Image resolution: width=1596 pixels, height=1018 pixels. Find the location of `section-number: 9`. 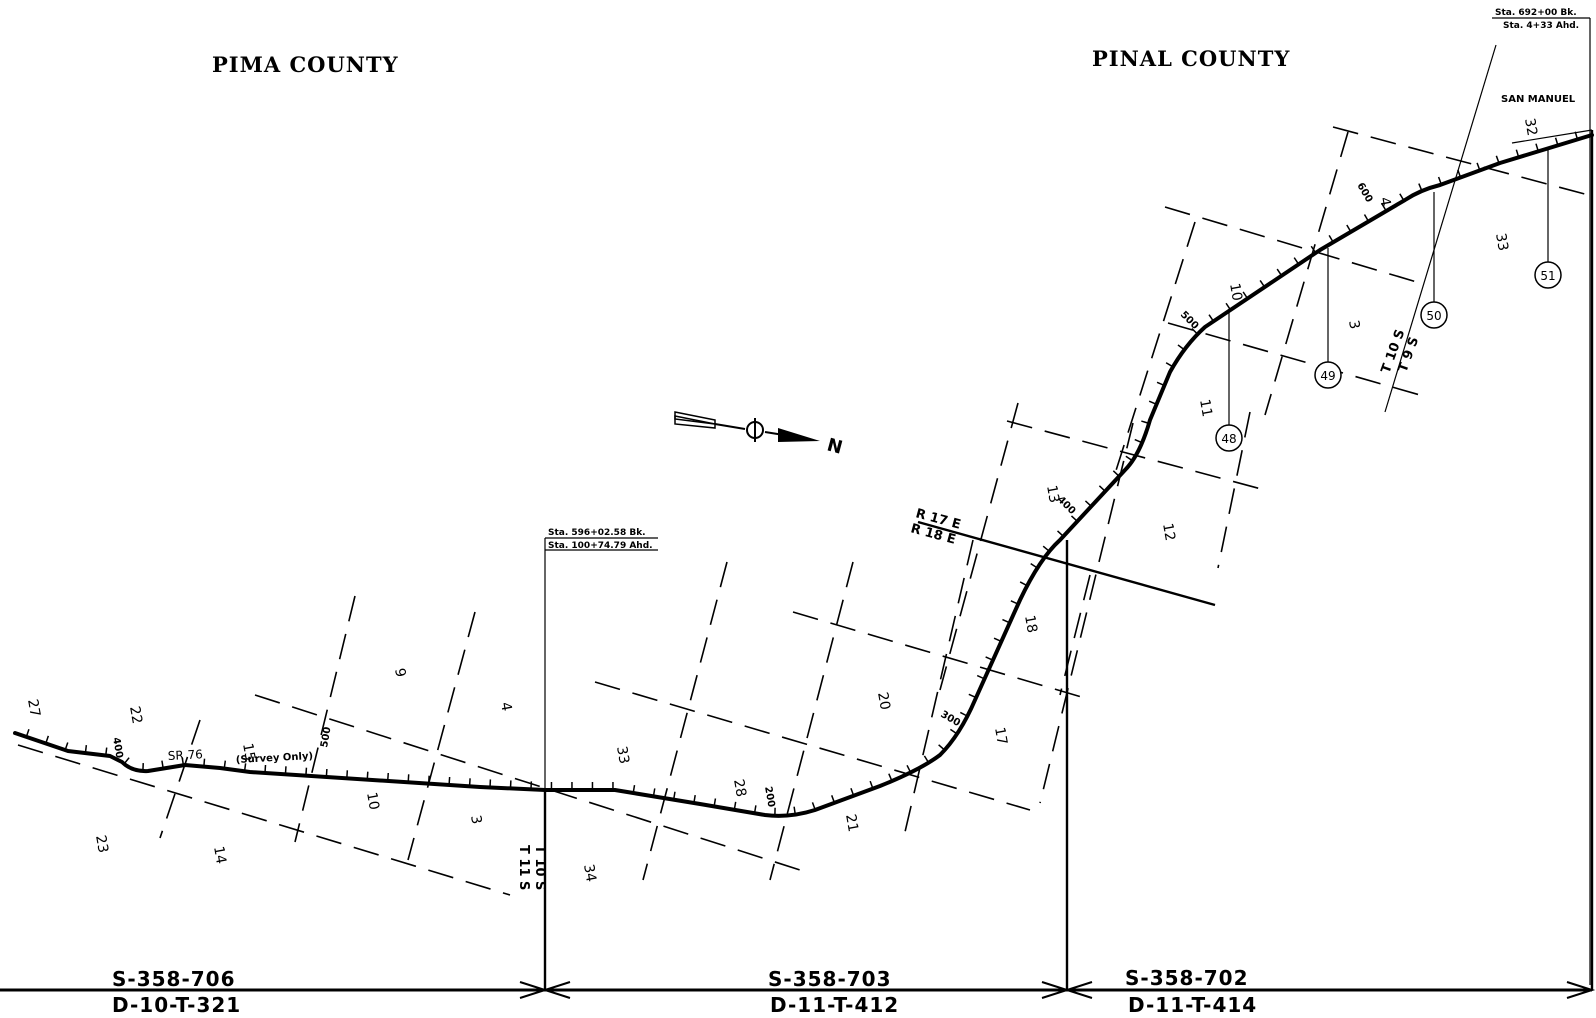

section-number: 9 is located at coordinates (399, 673).